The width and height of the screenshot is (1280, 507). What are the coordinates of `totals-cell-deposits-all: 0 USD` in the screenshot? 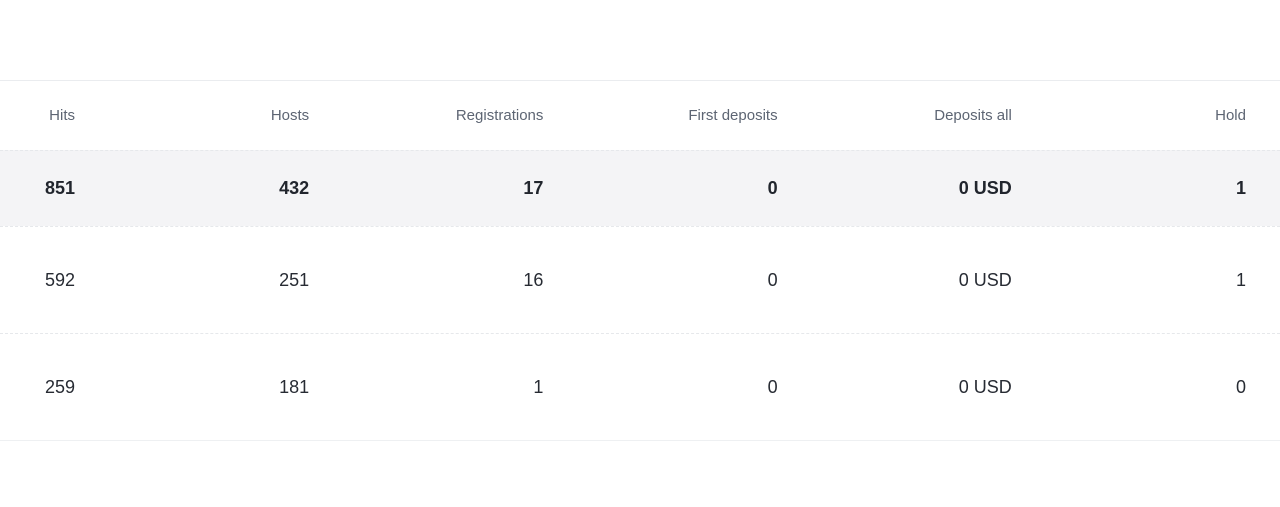 It's located at (985, 188).